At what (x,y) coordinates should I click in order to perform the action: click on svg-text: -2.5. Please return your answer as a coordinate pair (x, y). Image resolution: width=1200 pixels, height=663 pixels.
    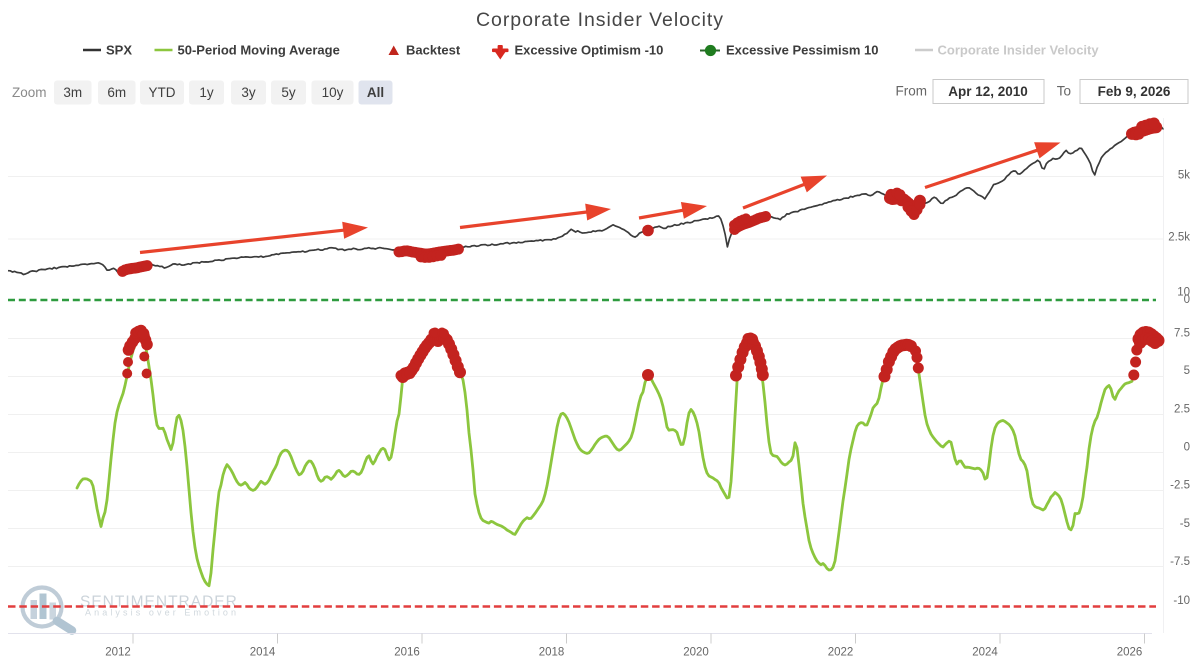
    Looking at the image, I should click on (1180, 486).